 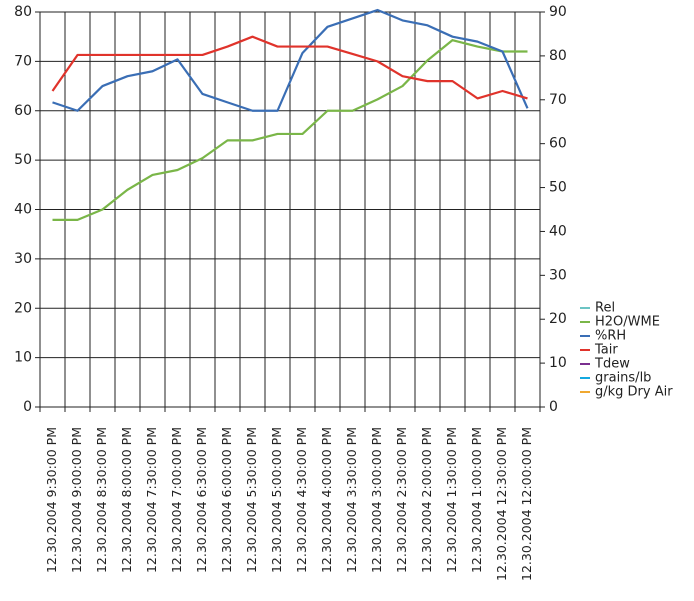 What do you see at coordinates (176, 500) in the screenshot?
I see `x-tick-label: 12.30.2004 7:00:00 PM` at bounding box center [176, 500].